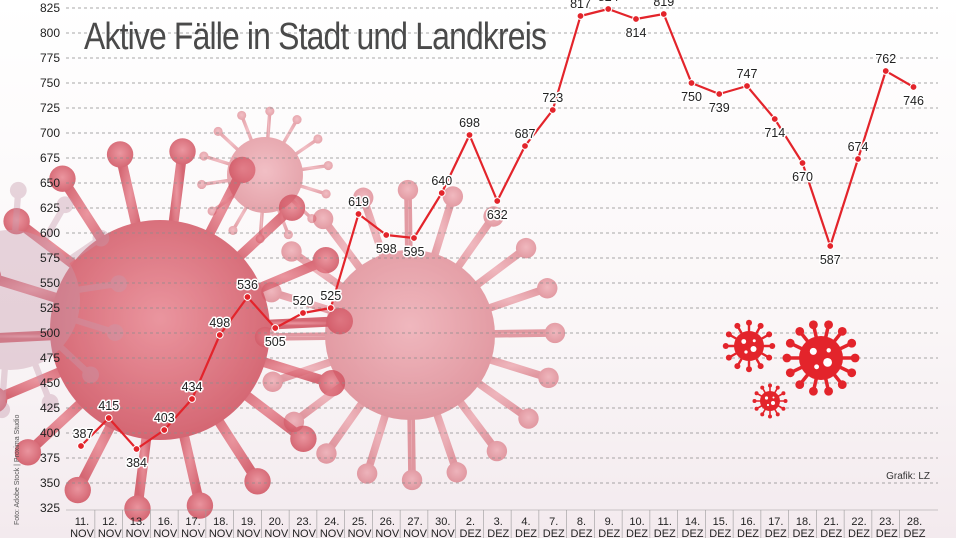 The image size is (956, 538). Describe the element at coordinates (802, 177) in the screenshot. I see `data-label: 670` at that location.